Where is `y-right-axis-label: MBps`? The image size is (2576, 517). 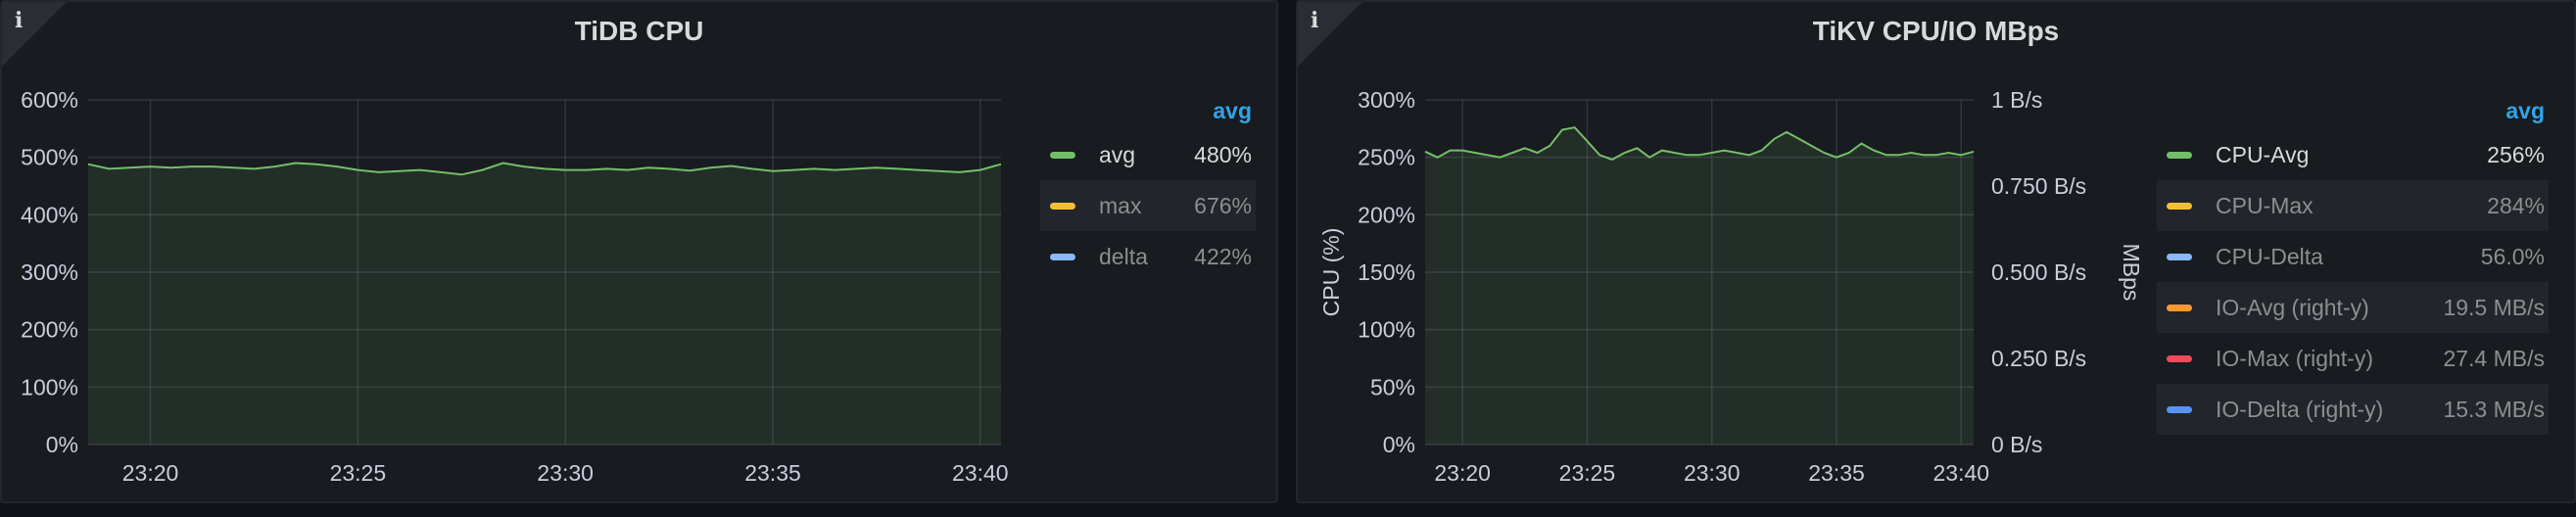 y-right-axis-label: MBps is located at coordinates (2131, 273).